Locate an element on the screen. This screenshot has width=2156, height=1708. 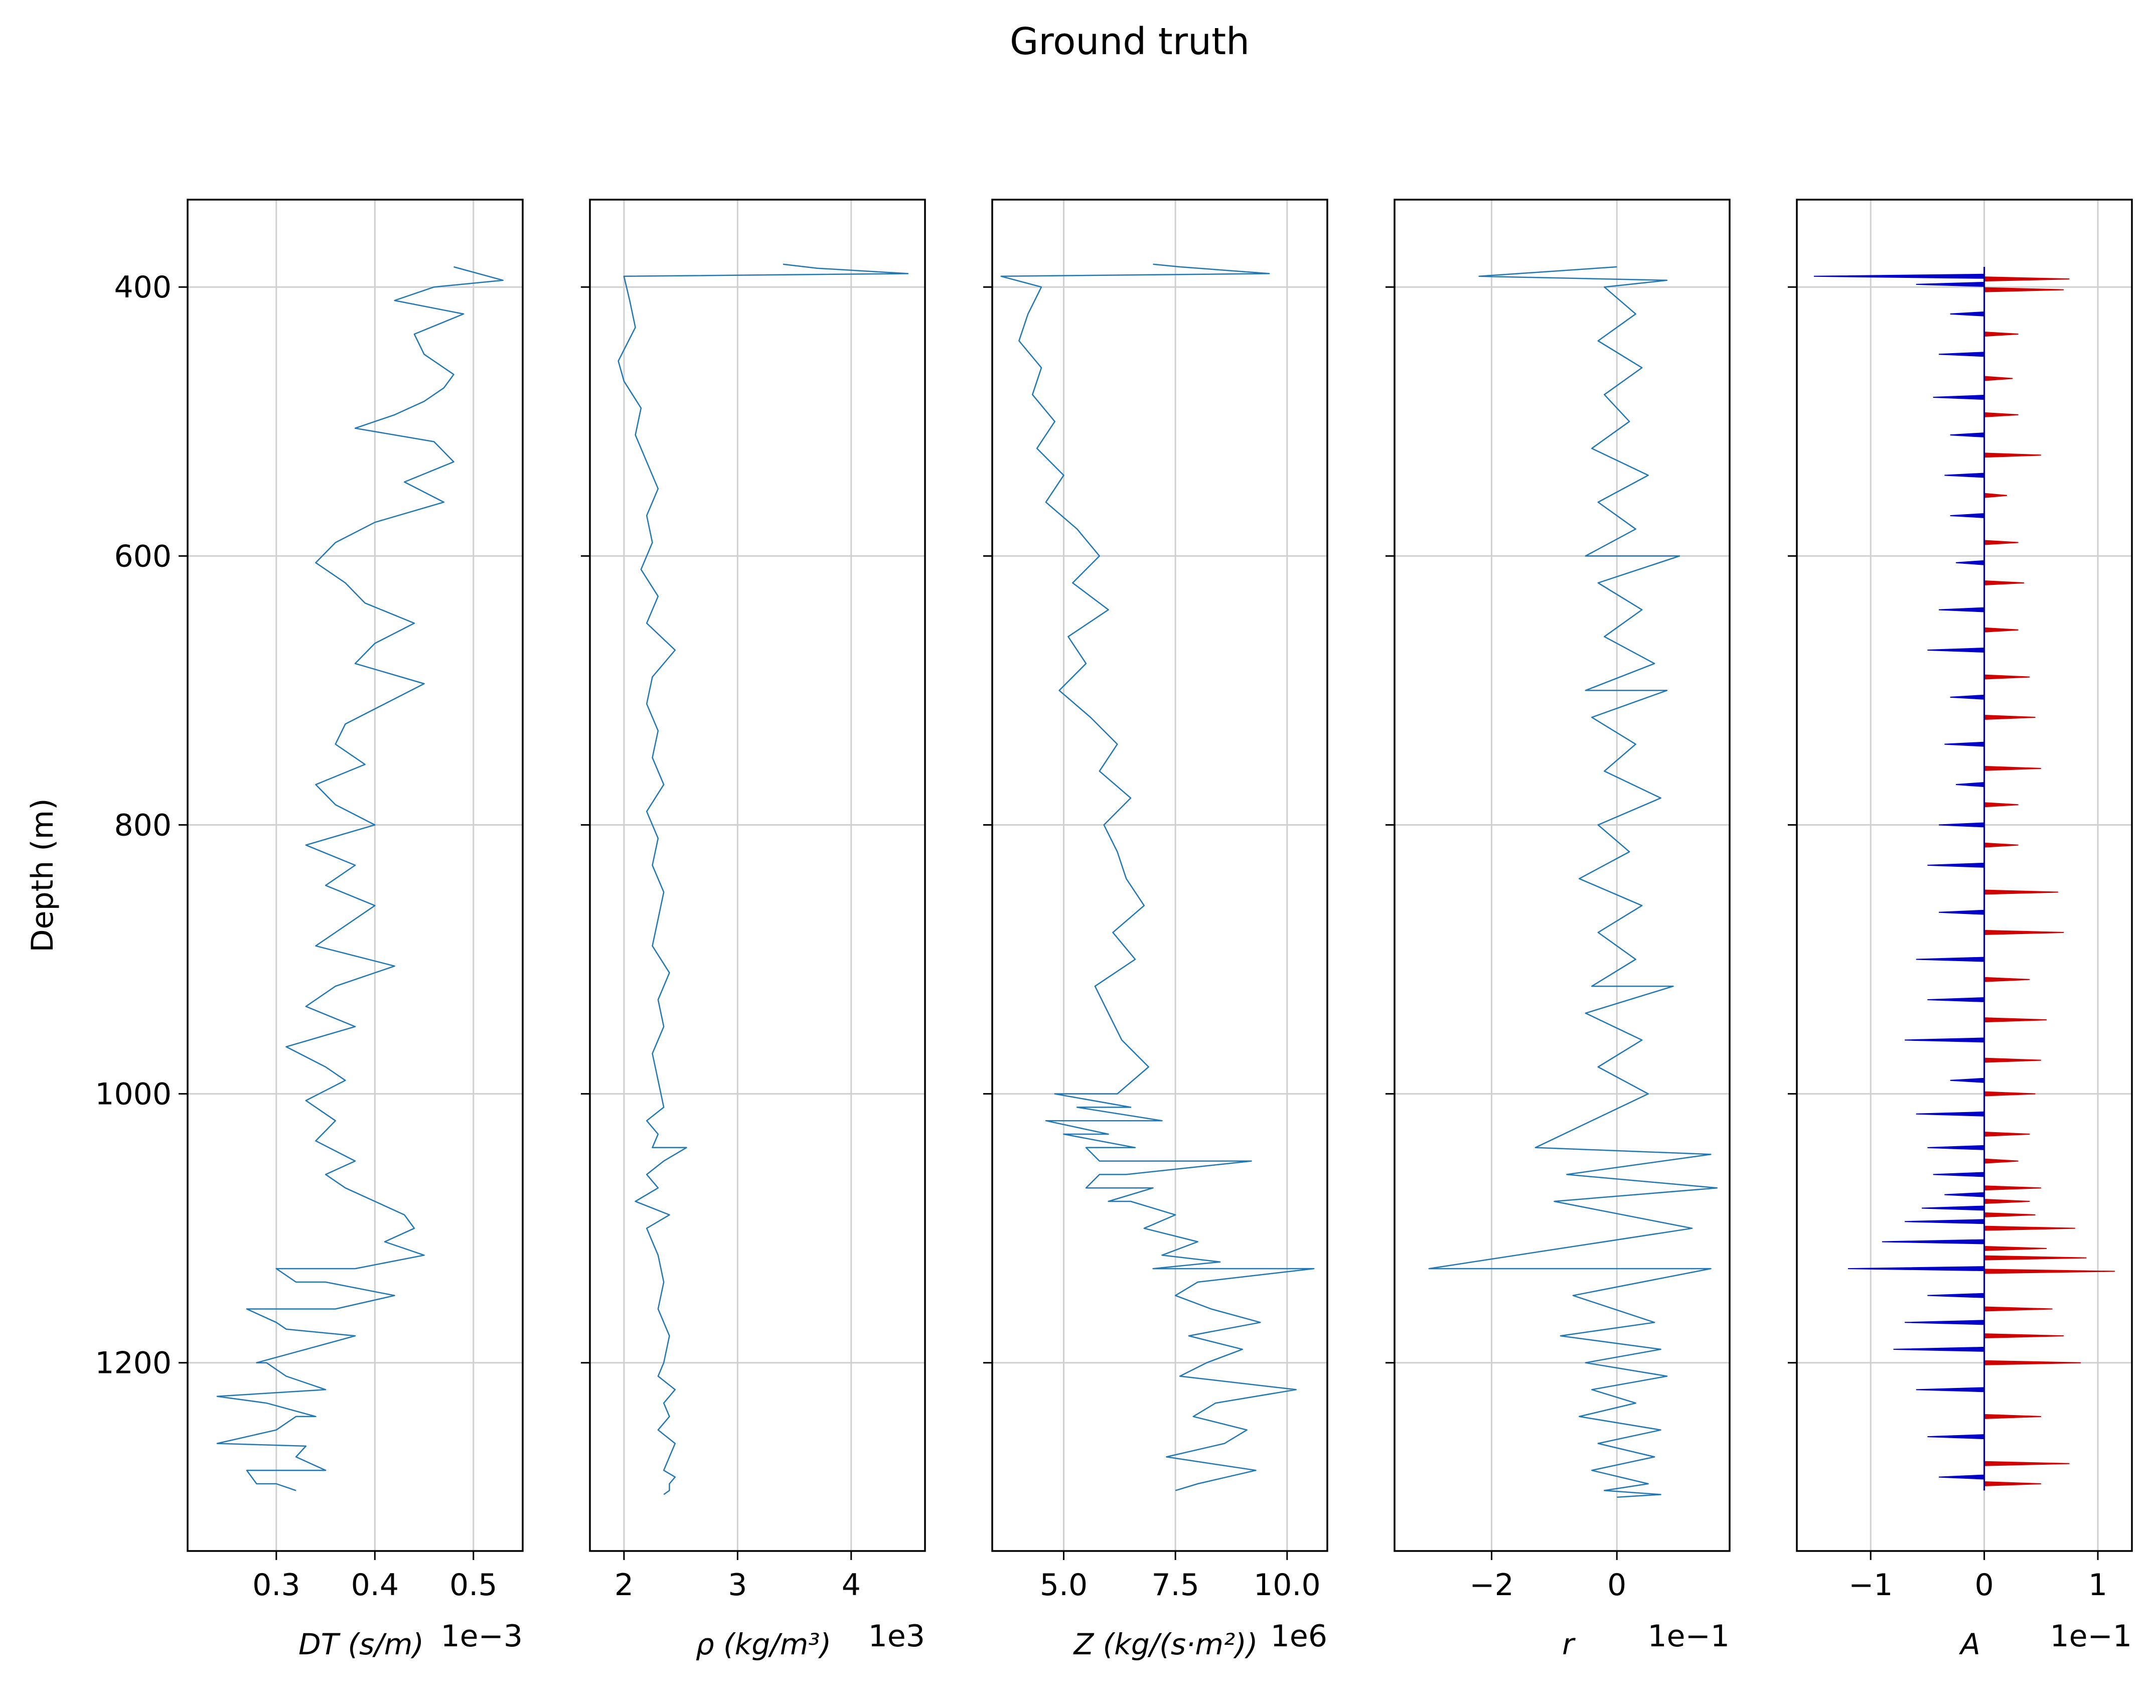
x-tick-label: 2 is located at coordinates (624, 1585).